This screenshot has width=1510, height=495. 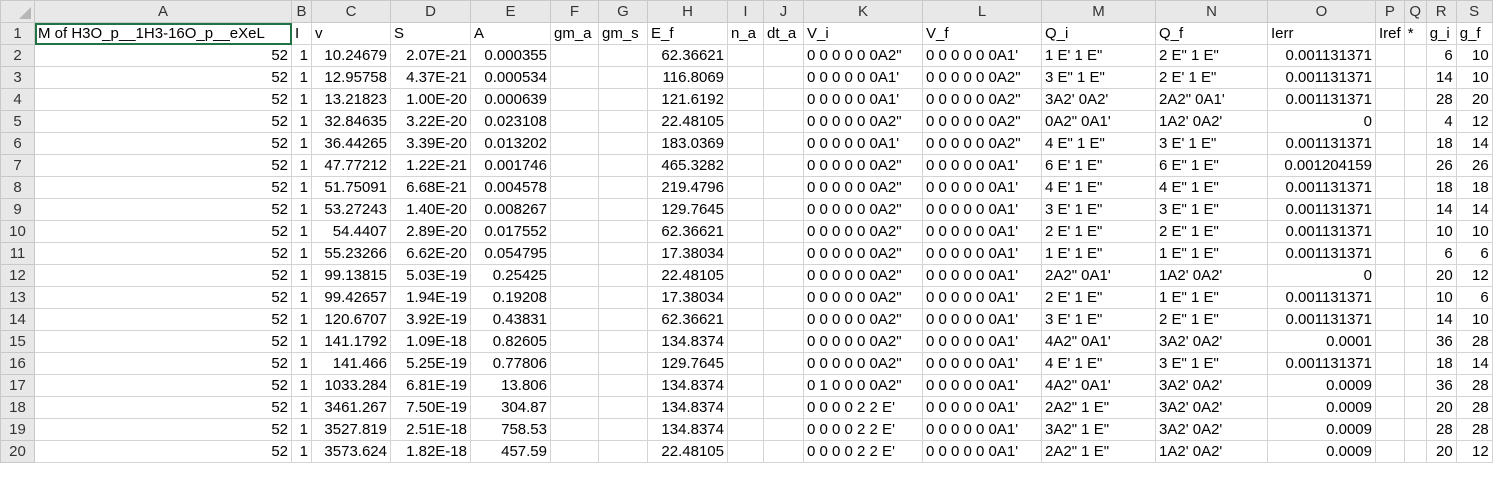 I want to click on cell-s10: 10, so click(x=1474, y=231).